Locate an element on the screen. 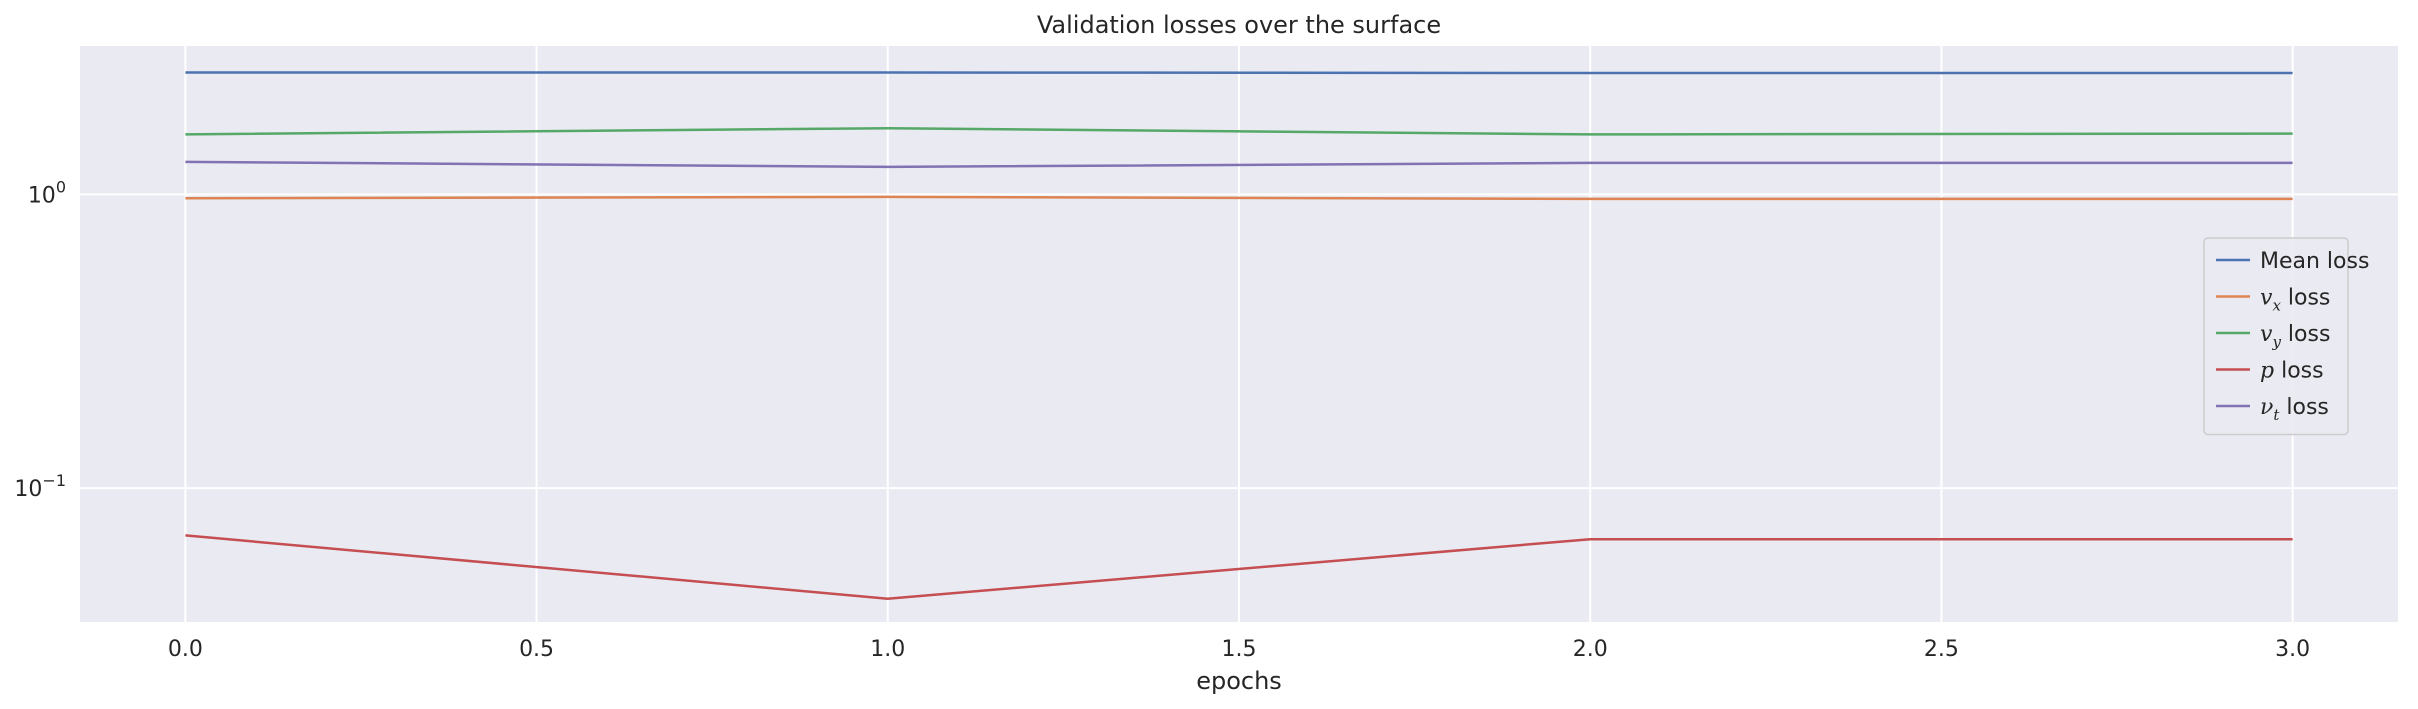  x-axis-label: epochs is located at coordinates (1239, 681).